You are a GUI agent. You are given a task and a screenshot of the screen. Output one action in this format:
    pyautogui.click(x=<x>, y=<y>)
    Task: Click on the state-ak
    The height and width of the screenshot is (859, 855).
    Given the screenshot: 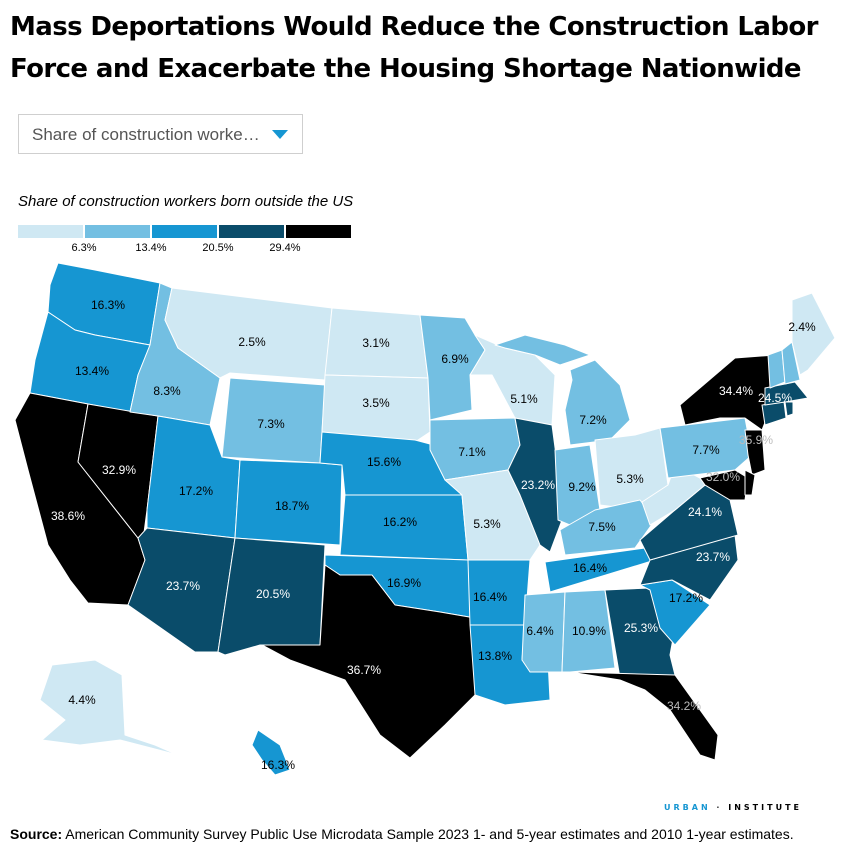 What is the action you would take?
    pyautogui.click(x=109, y=707)
    